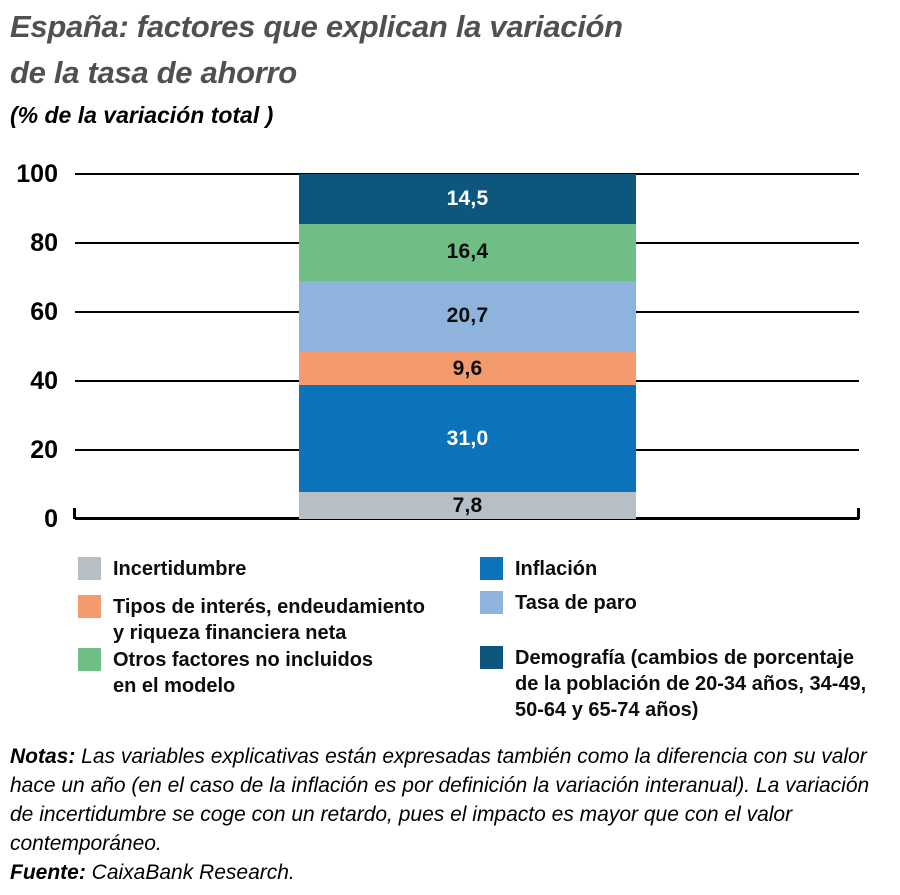  What do you see at coordinates (153, 72) in the screenshot?
I see `chart-title-line2: de la tasa de ahorro` at bounding box center [153, 72].